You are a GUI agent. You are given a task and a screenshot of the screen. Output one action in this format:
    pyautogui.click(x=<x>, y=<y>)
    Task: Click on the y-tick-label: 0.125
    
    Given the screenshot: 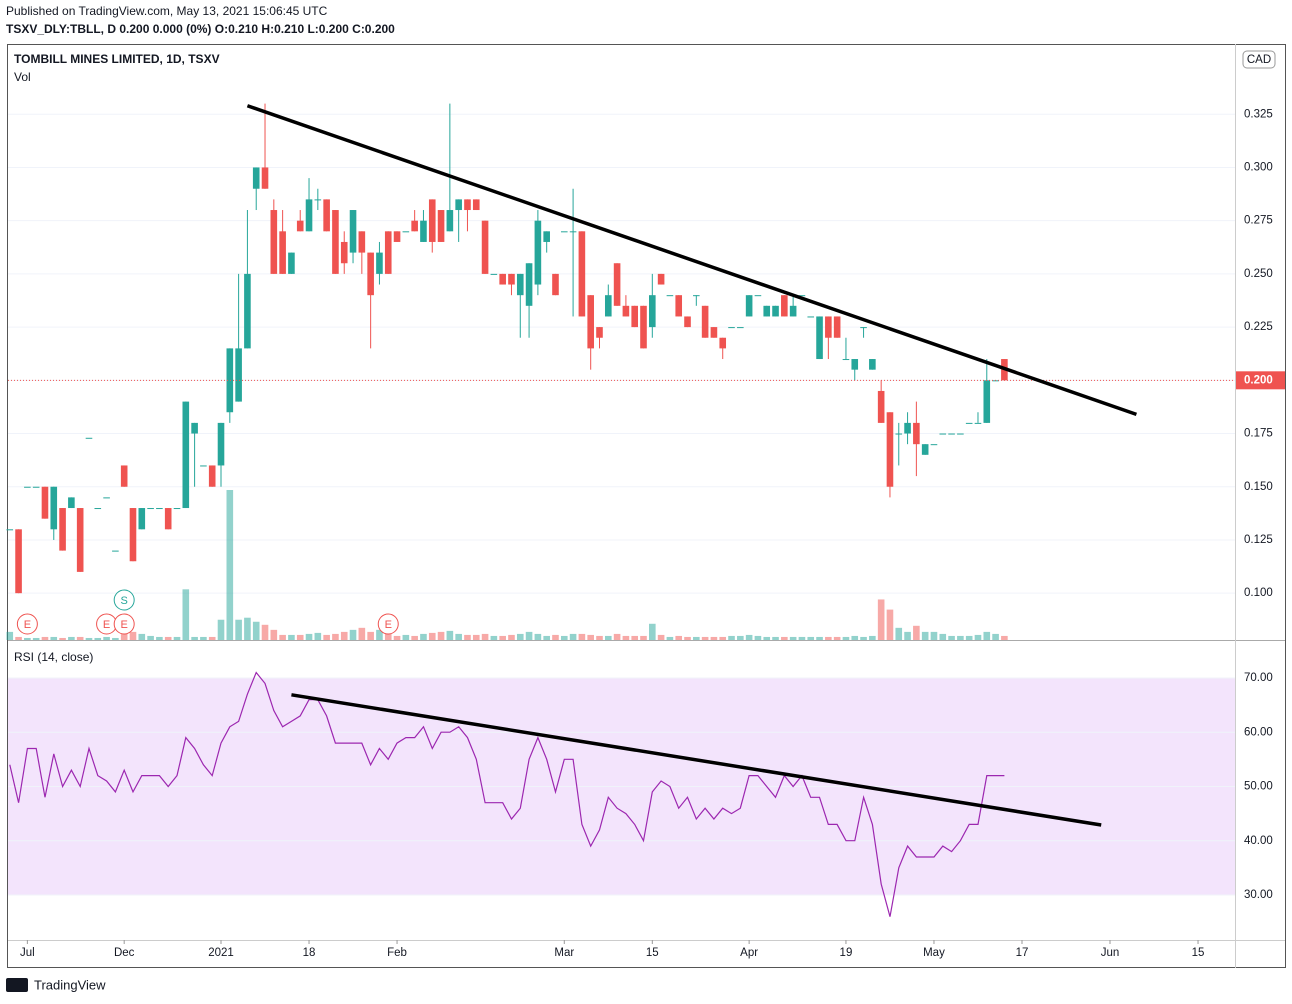 What is the action you would take?
    pyautogui.click(x=1258, y=540)
    